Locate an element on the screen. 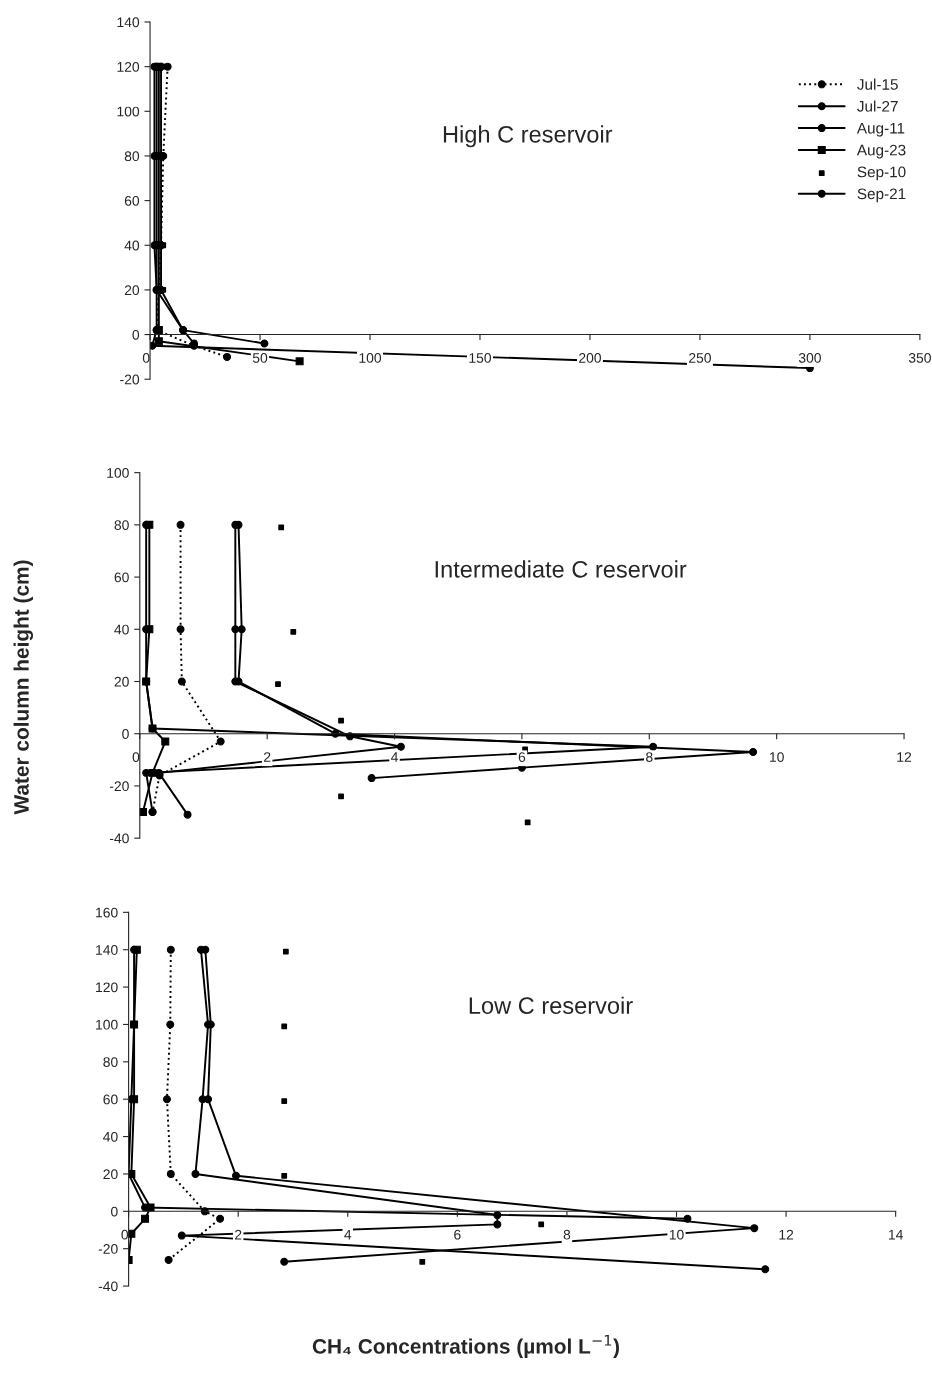  x-tick-label: 150 is located at coordinates (480, 357).